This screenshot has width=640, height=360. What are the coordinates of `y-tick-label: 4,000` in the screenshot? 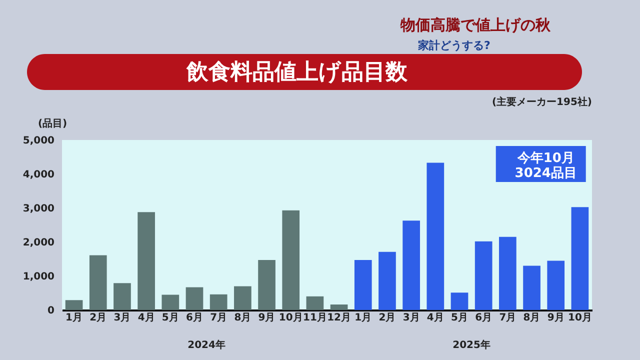 It's located at (38, 175).